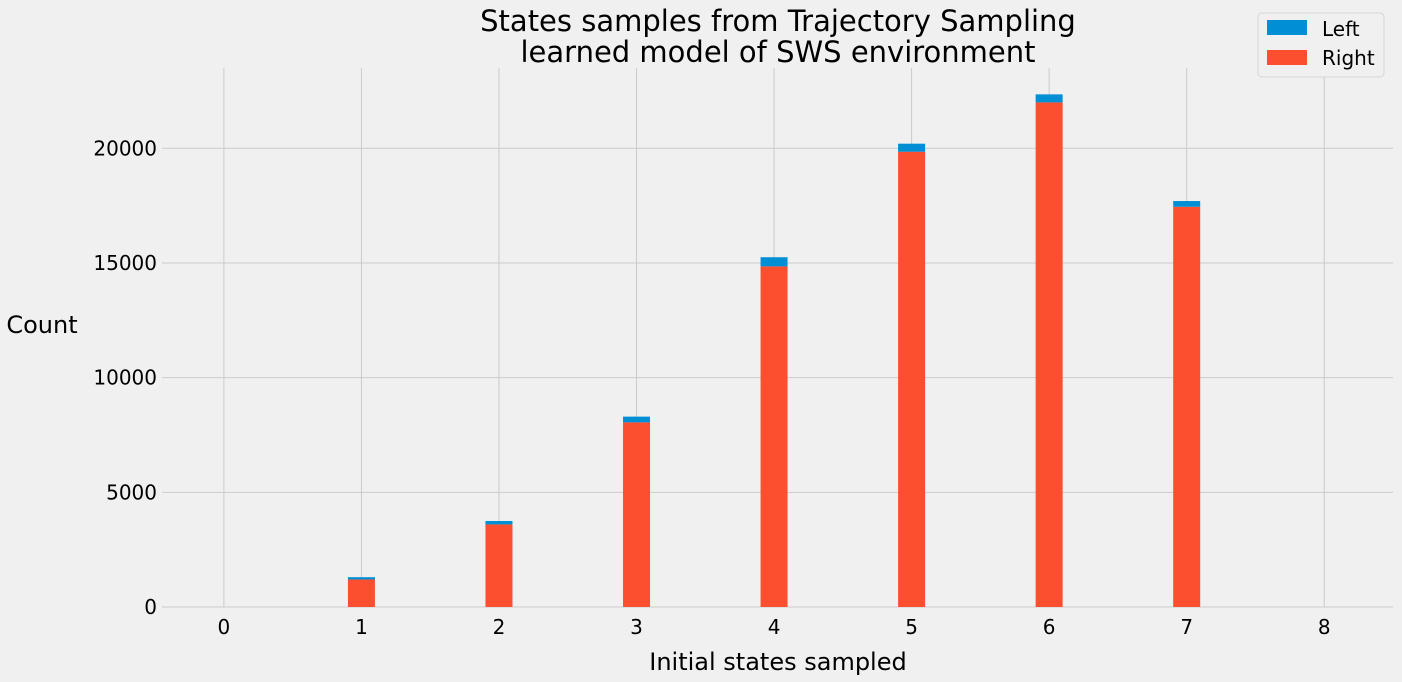  What do you see at coordinates (636, 627) in the screenshot?
I see `x-tick-label: 3` at bounding box center [636, 627].